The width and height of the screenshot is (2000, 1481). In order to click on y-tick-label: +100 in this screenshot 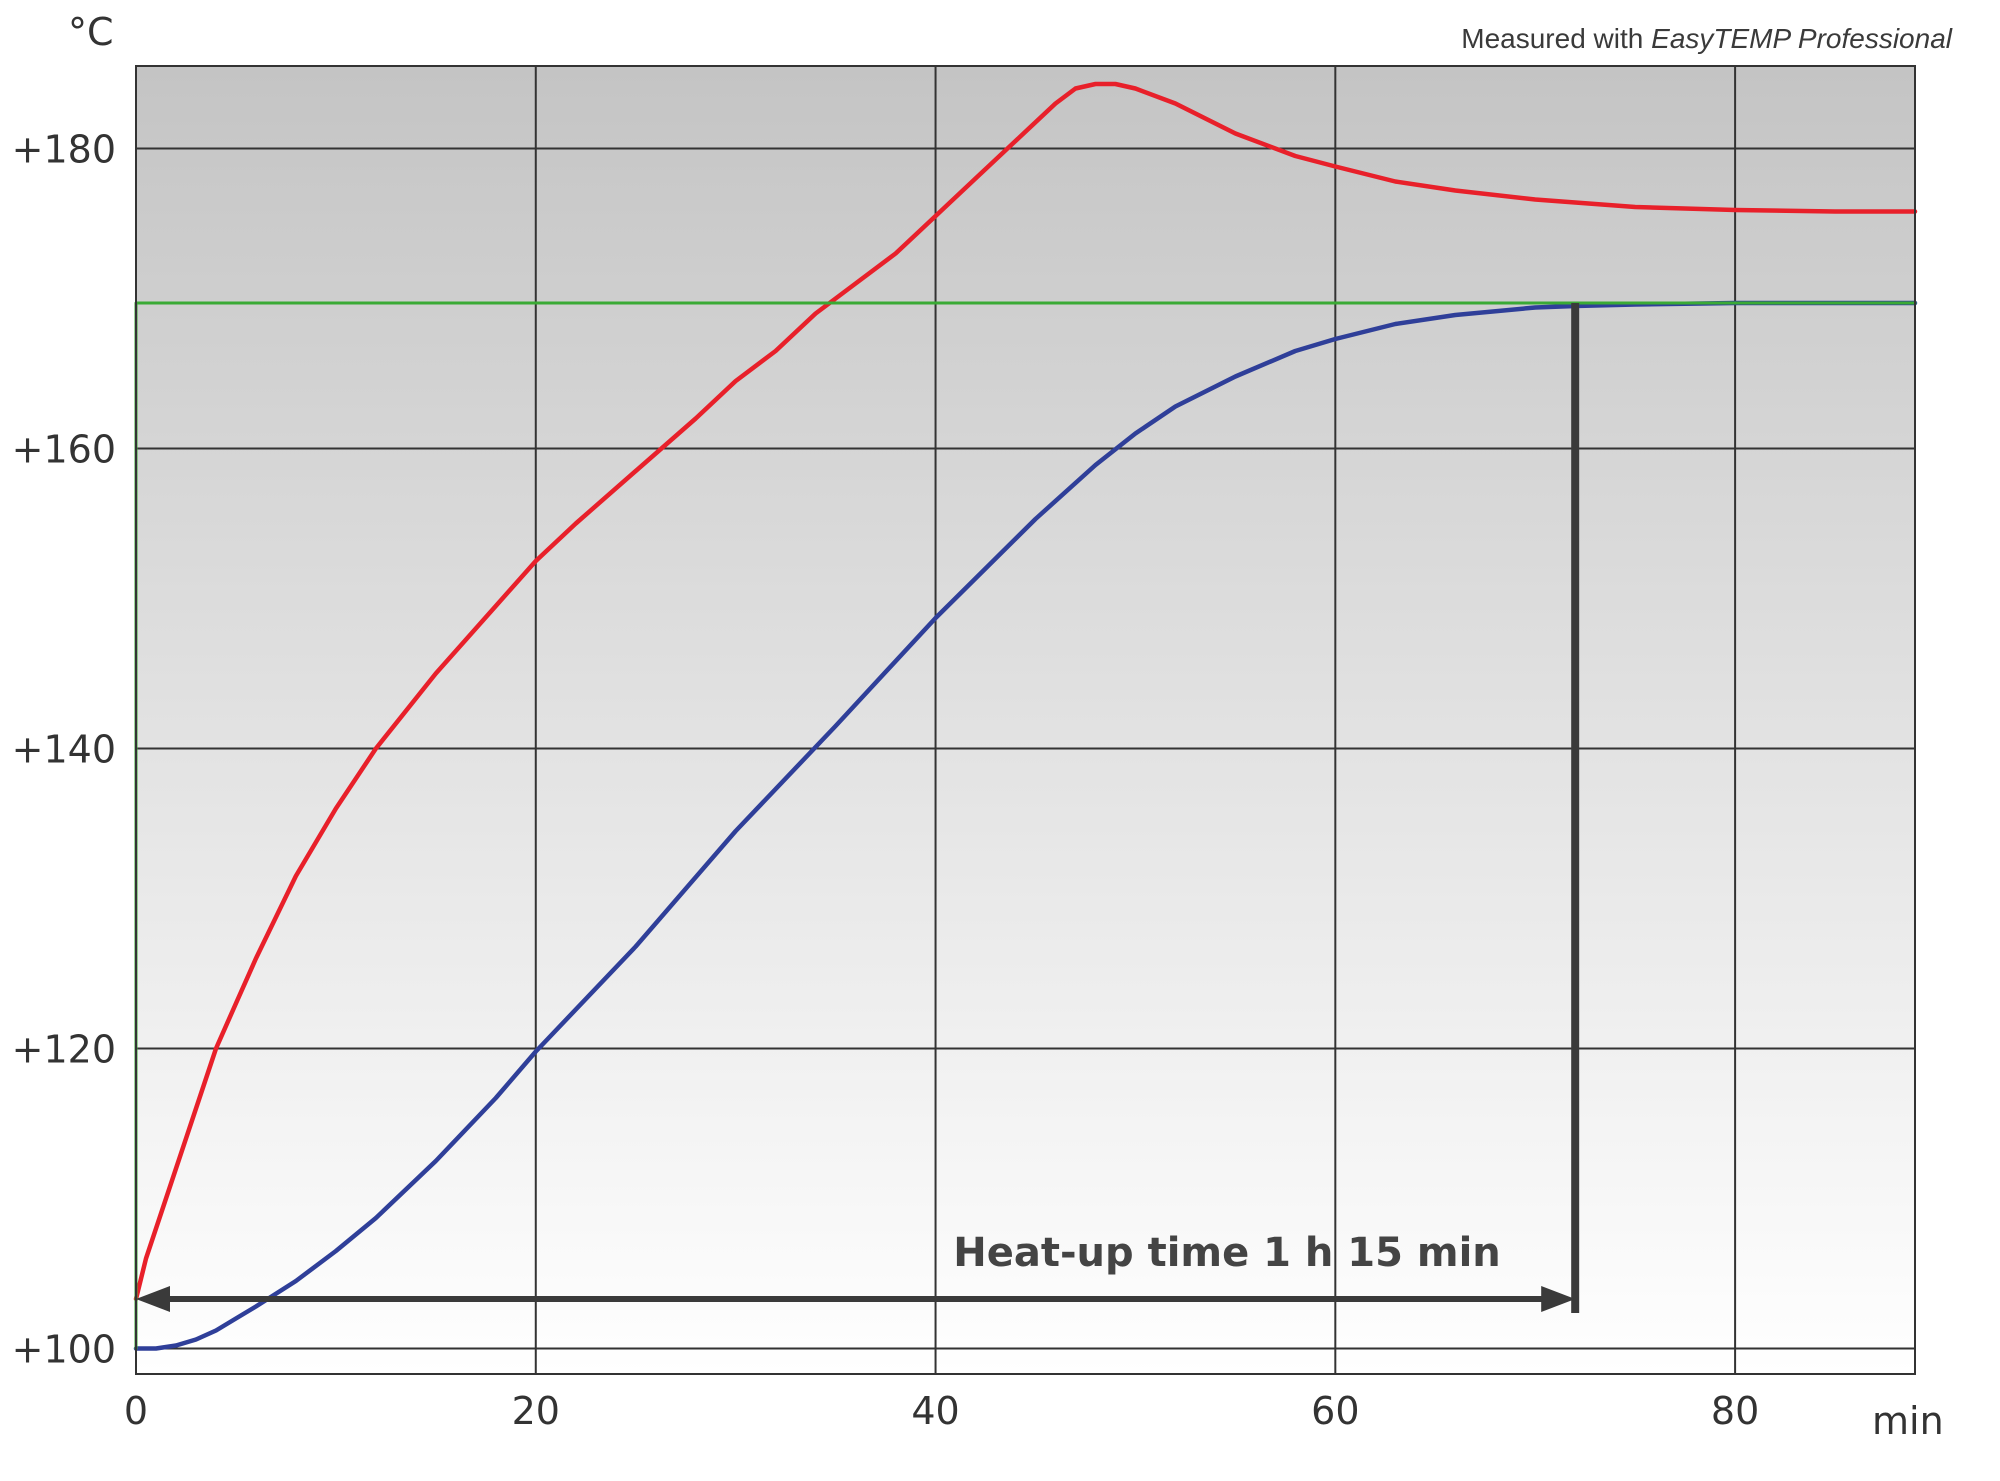, I will do `click(64, 1350)`.